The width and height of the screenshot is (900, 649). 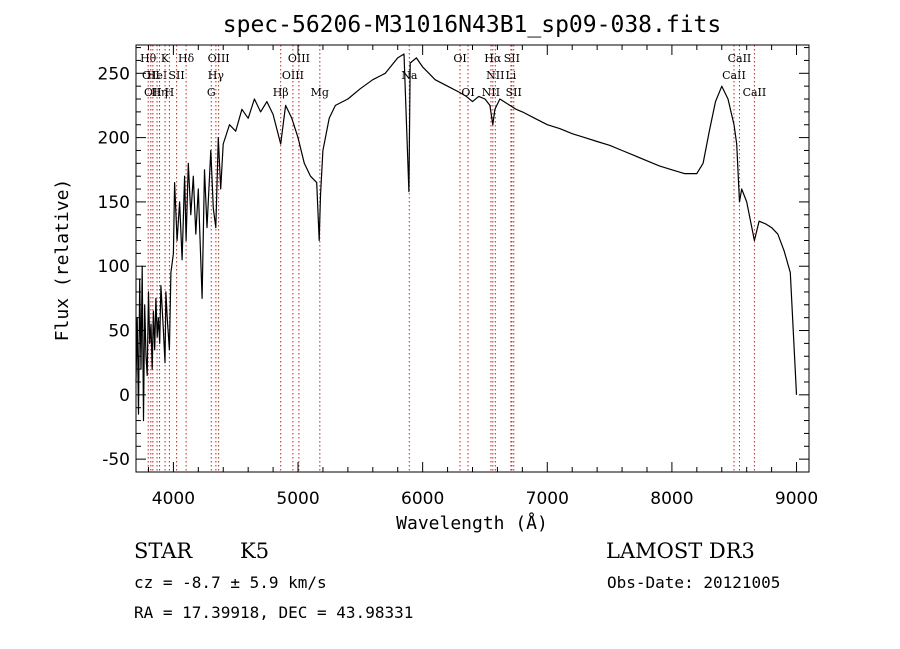 I want to click on coordinates: RA = 17.39918, DEC = 43.98331, so click(x=274, y=612).